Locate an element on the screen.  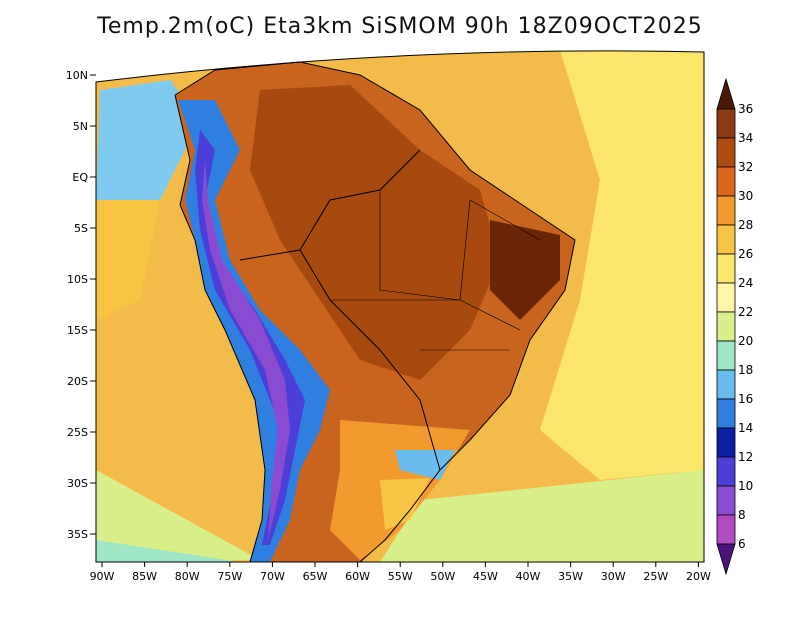
southeast-cool is located at coordinates (542, 516).